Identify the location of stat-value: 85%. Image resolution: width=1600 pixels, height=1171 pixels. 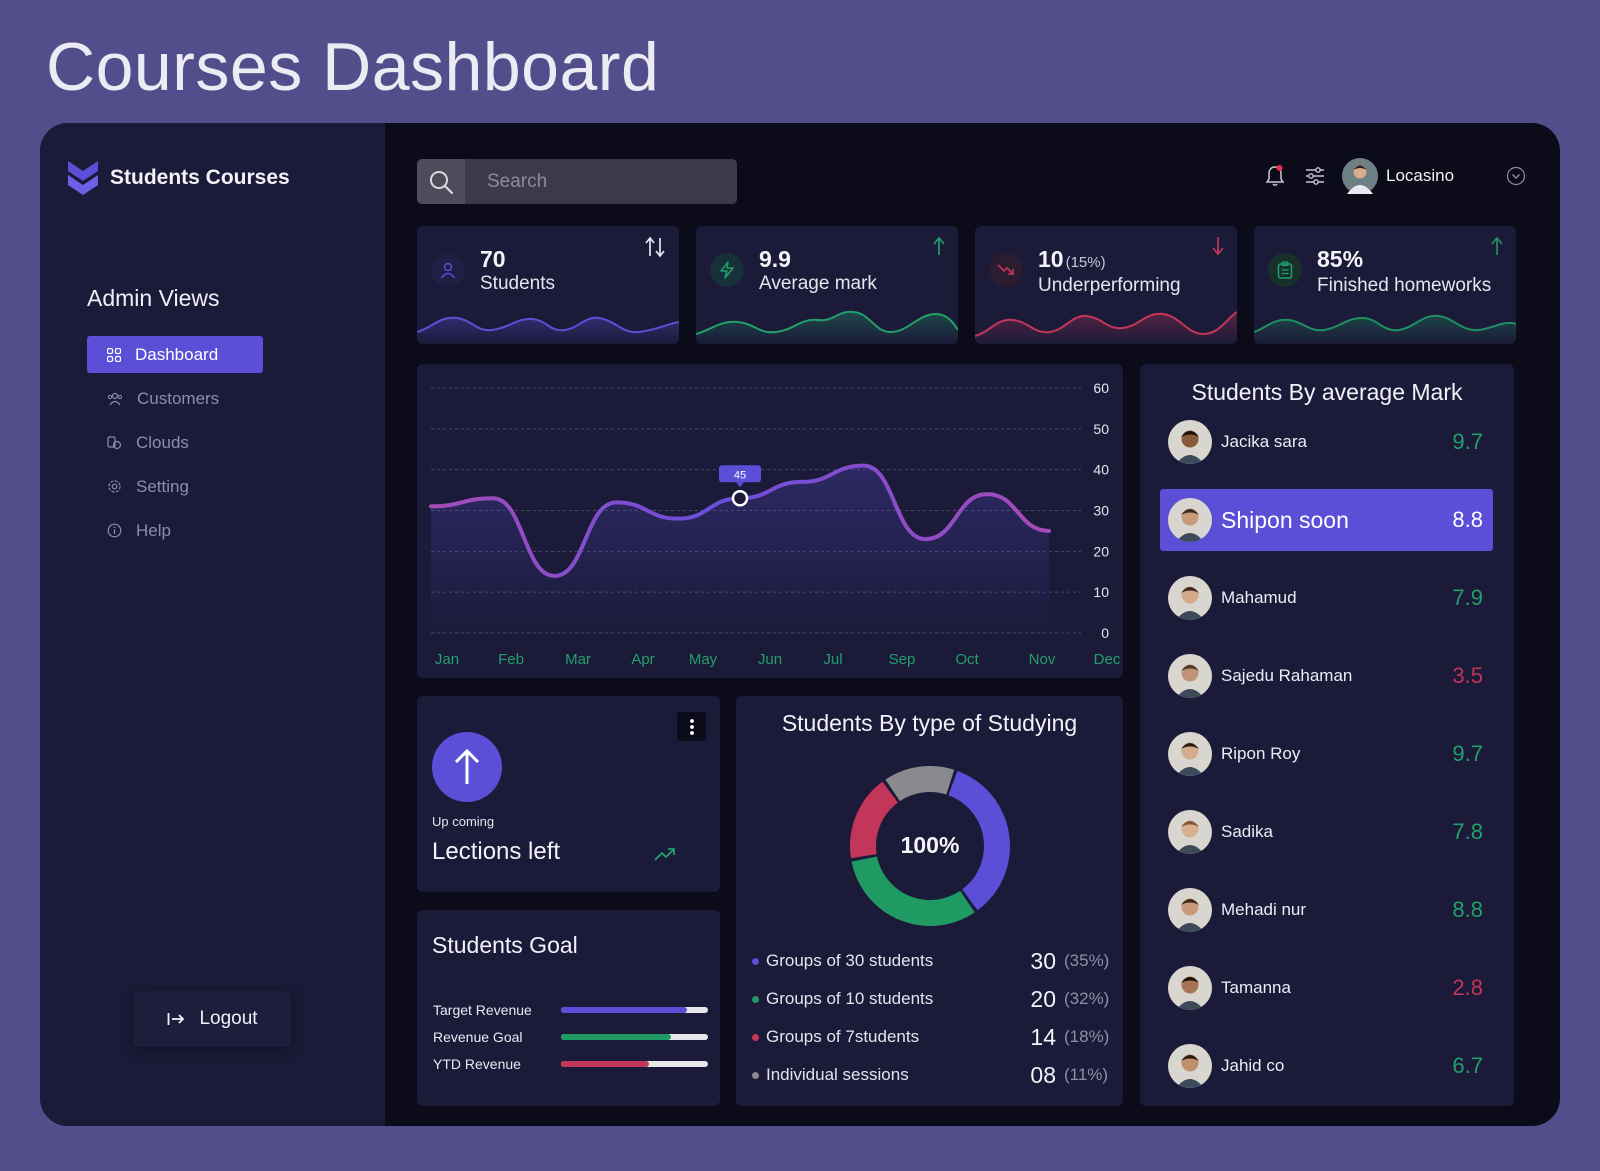
(1340, 259).